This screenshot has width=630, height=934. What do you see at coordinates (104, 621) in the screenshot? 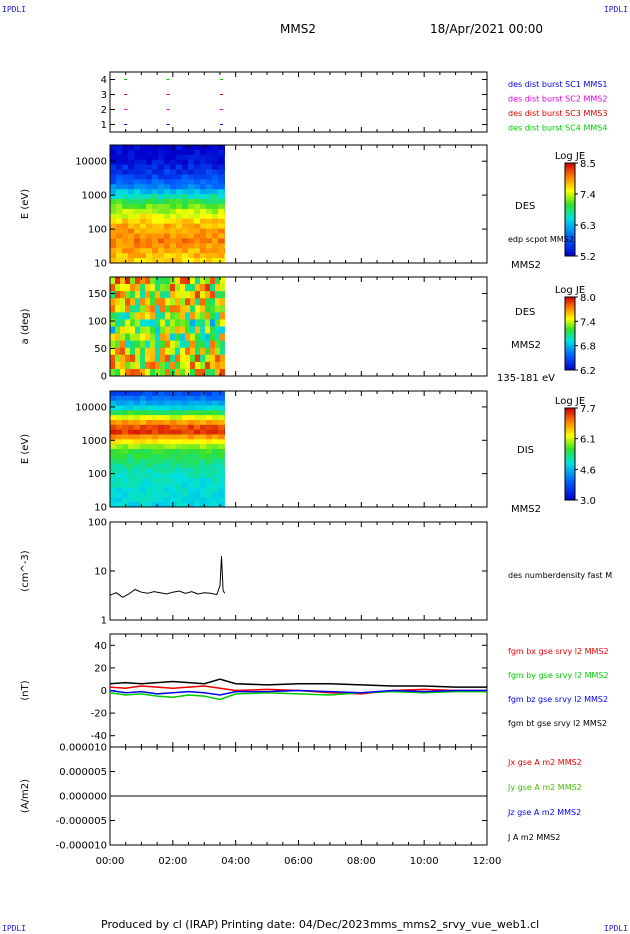
I see `density-panel-y-tick-label: 1` at bounding box center [104, 621].